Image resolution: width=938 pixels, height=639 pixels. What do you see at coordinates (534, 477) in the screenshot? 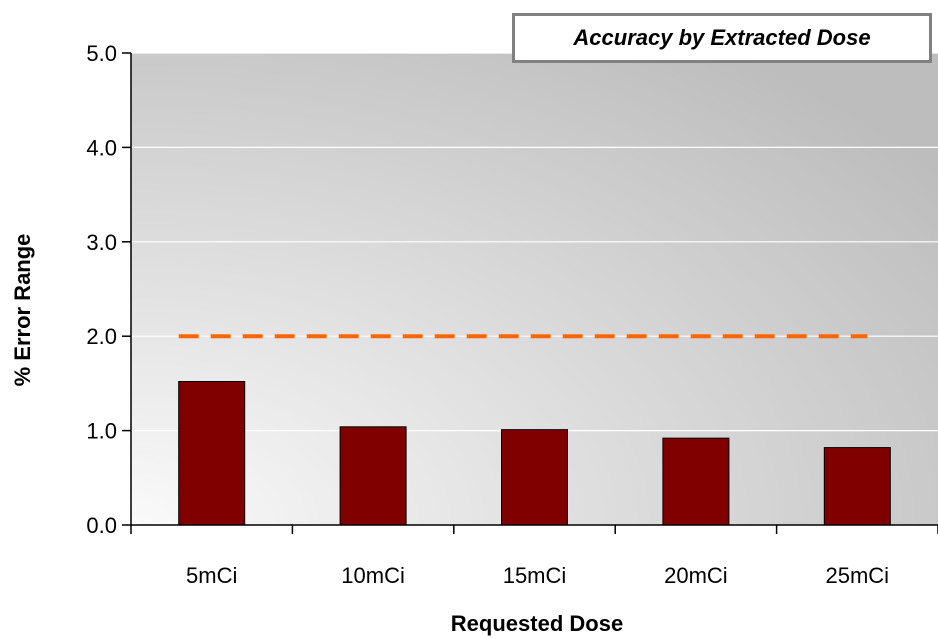
I see `bar-15mCi` at bounding box center [534, 477].